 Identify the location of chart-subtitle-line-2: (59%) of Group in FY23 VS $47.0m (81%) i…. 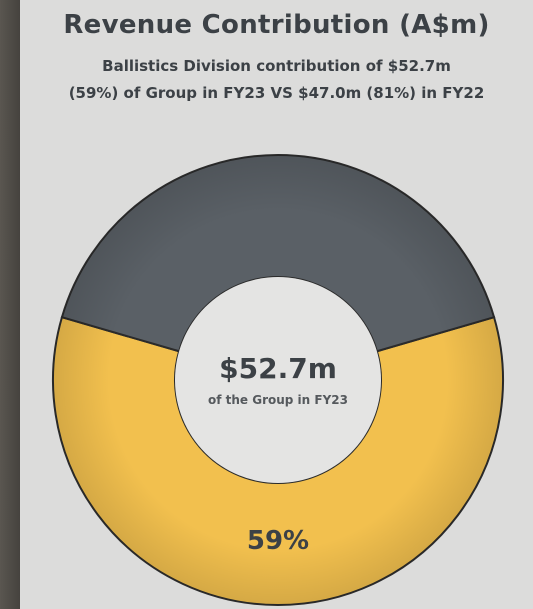
(276, 93).